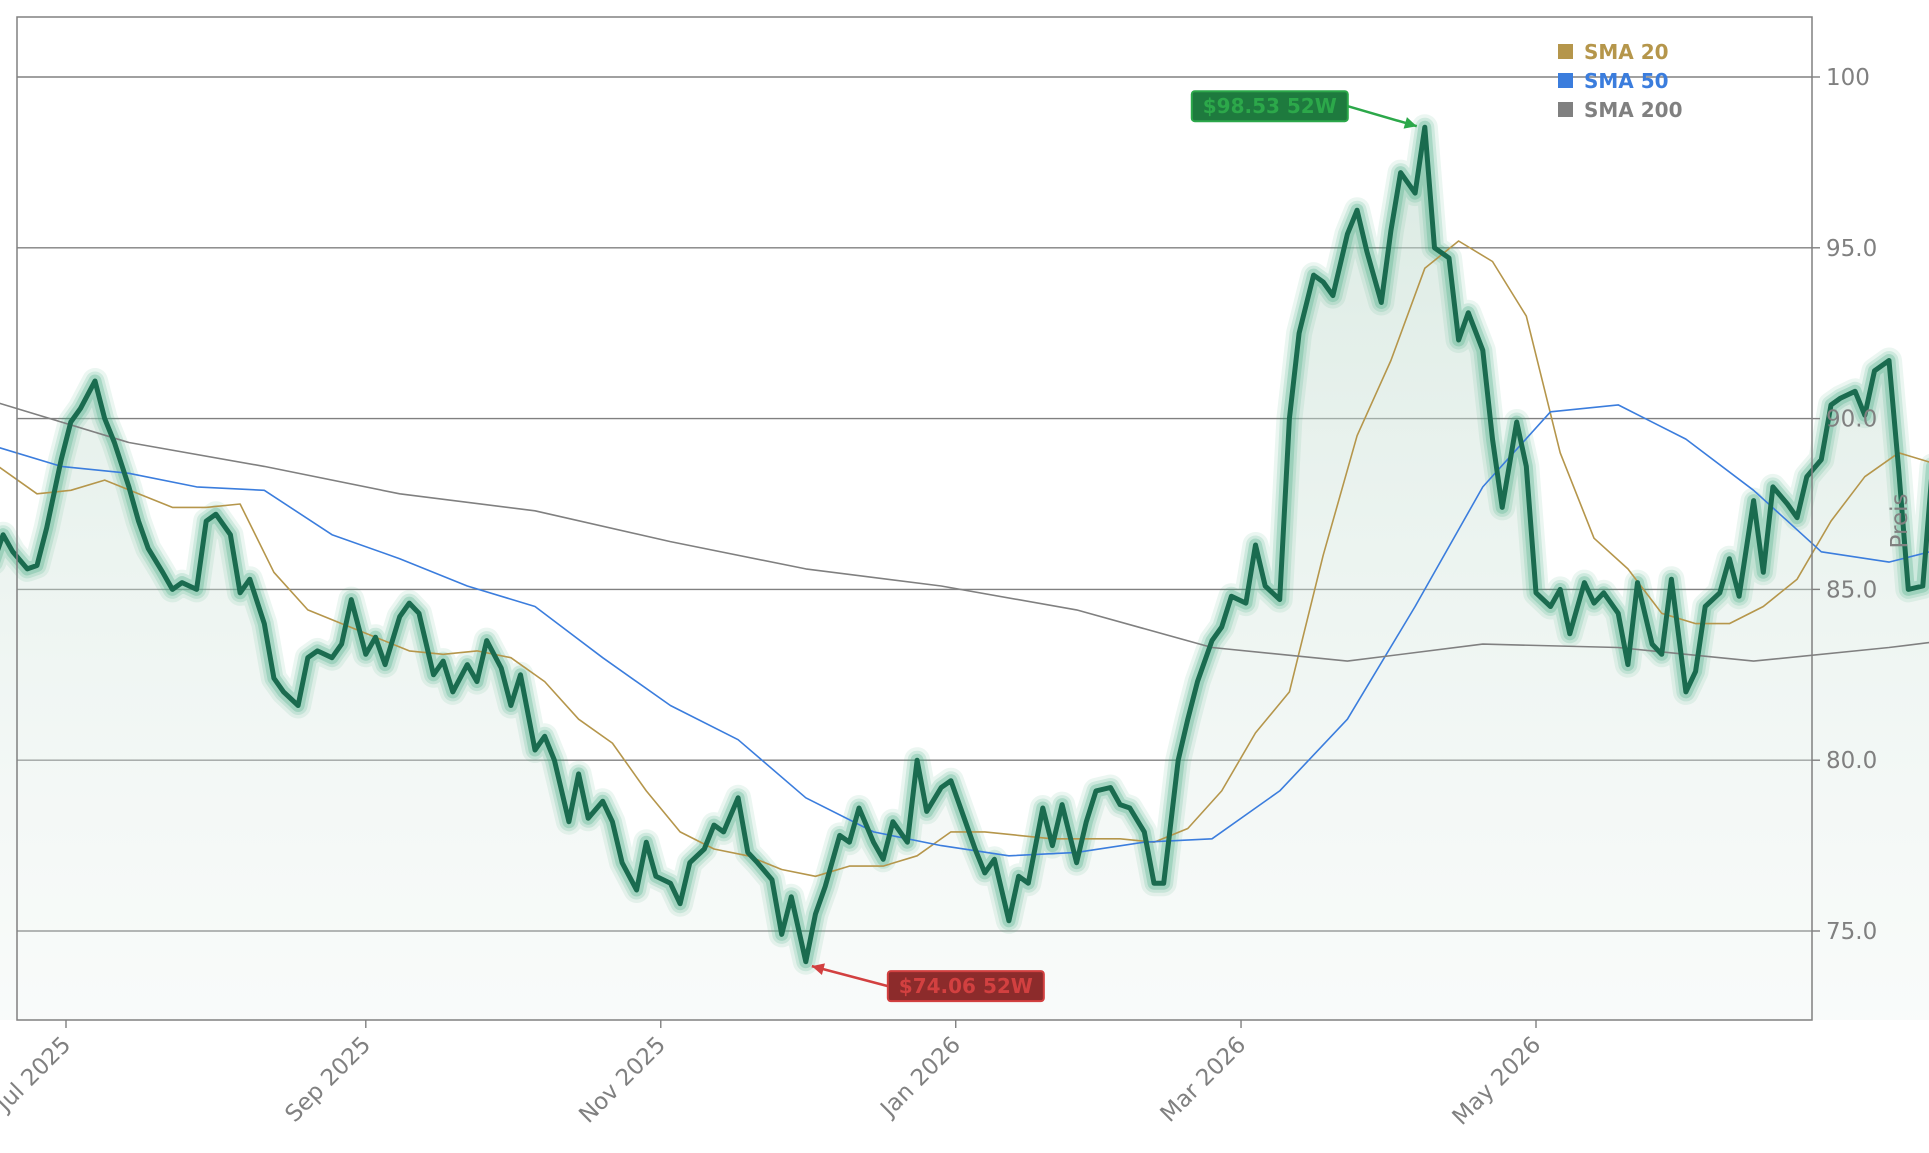 The height and width of the screenshot is (1153, 1929). What do you see at coordinates (1848, 78) in the screenshot?
I see `y-tick-label: 100` at bounding box center [1848, 78].